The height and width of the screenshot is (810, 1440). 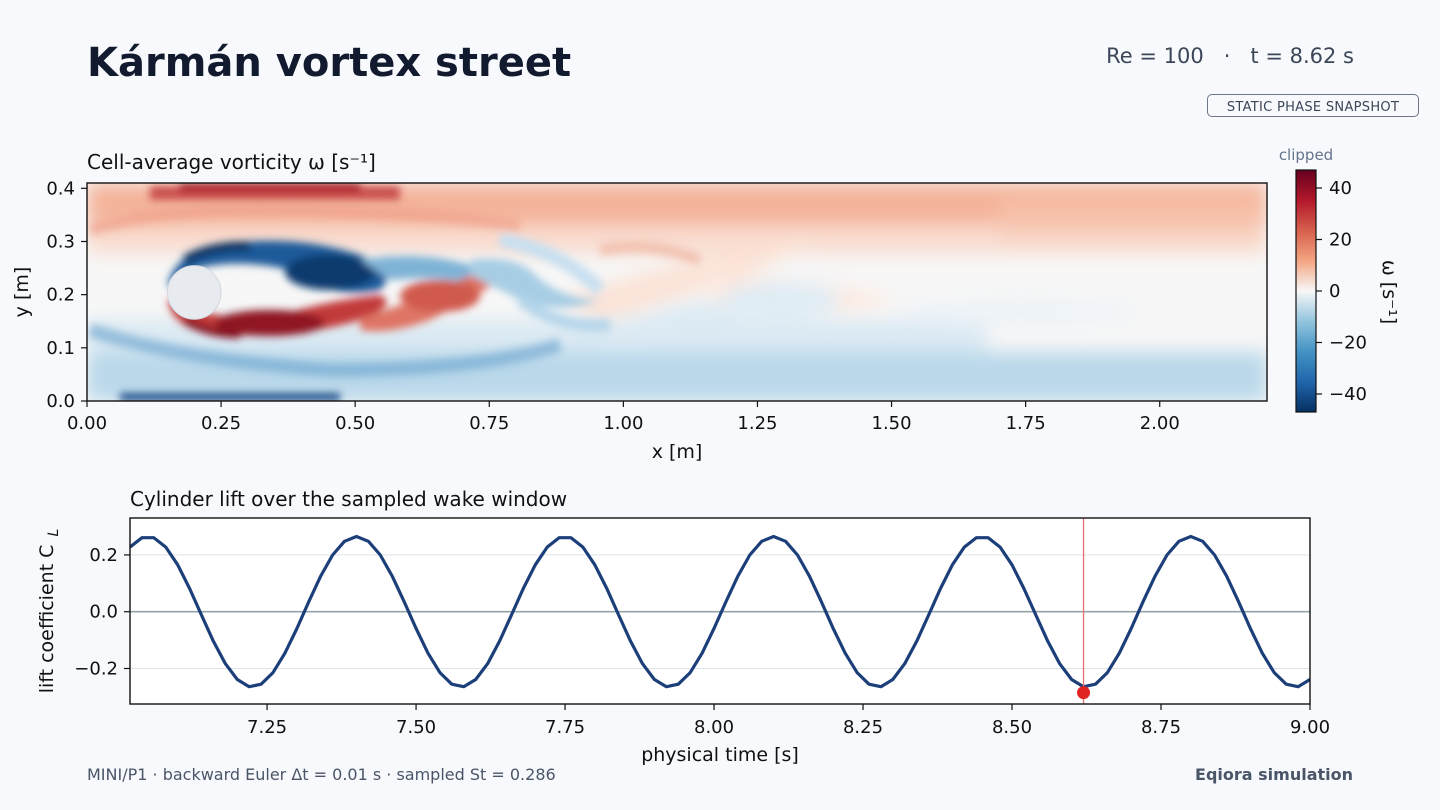 What do you see at coordinates (1341, 291) in the screenshot?
I see `colorbar-ticks: 40 20 0 −20 −40` at bounding box center [1341, 291].